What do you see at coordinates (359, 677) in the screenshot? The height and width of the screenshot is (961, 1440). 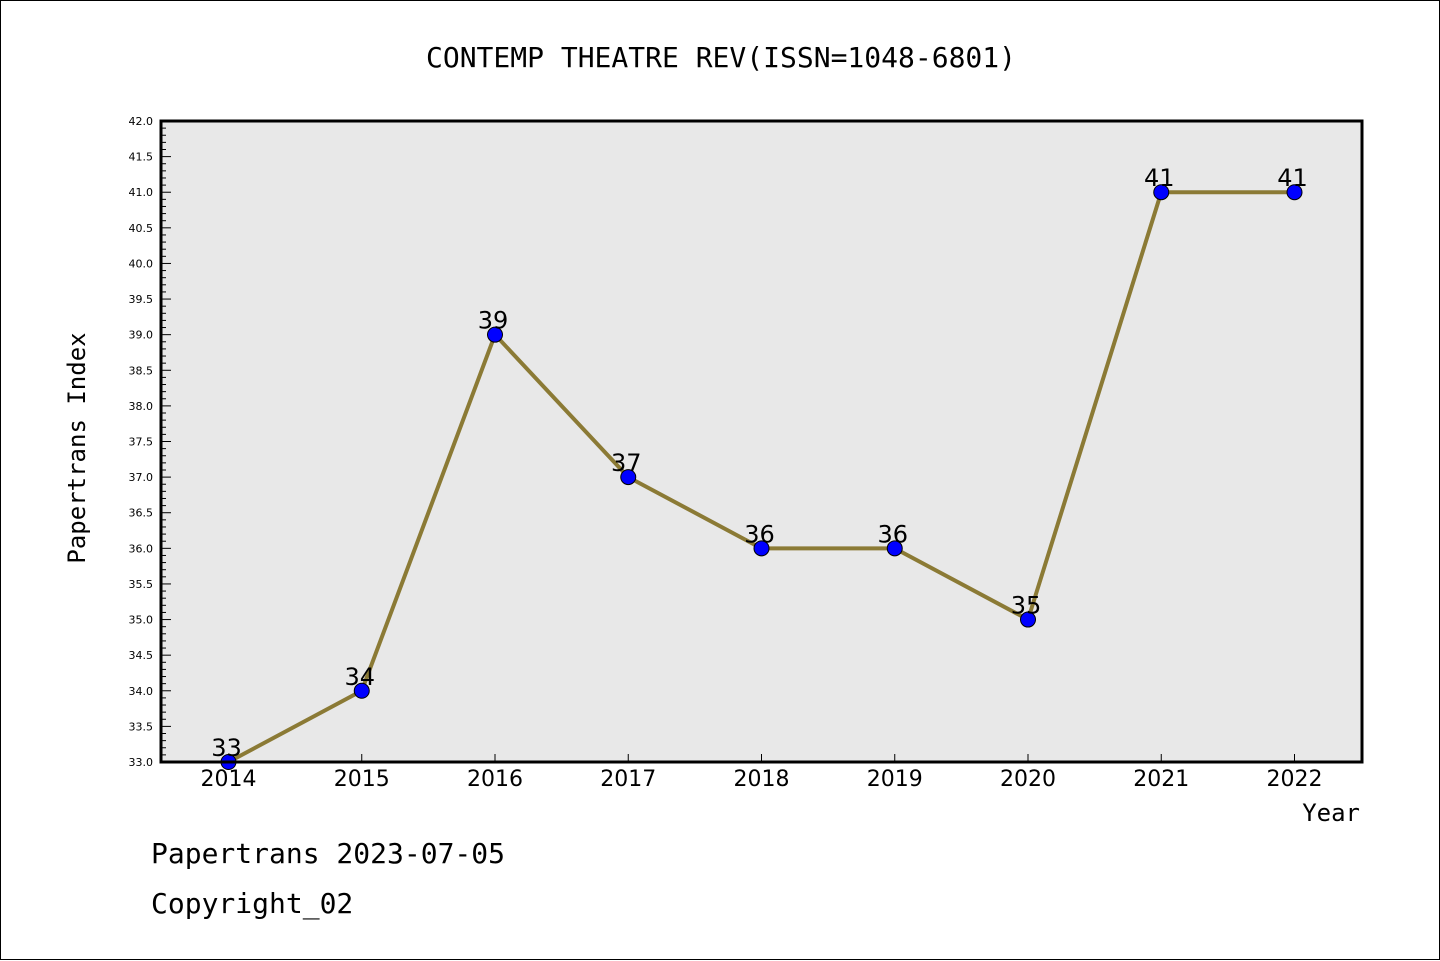 I see `data-label: 34` at bounding box center [359, 677].